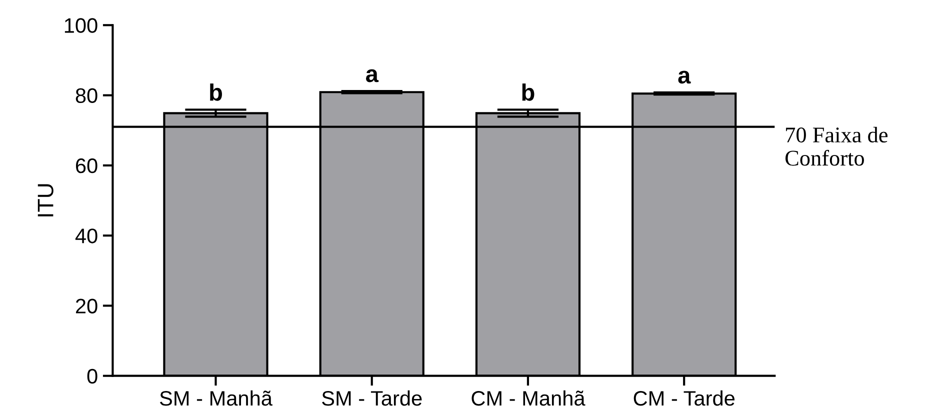 The width and height of the screenshot is (947, 419). I want to click on ref-line-label: 70 Faixa de Conforto, so click(836, 146).